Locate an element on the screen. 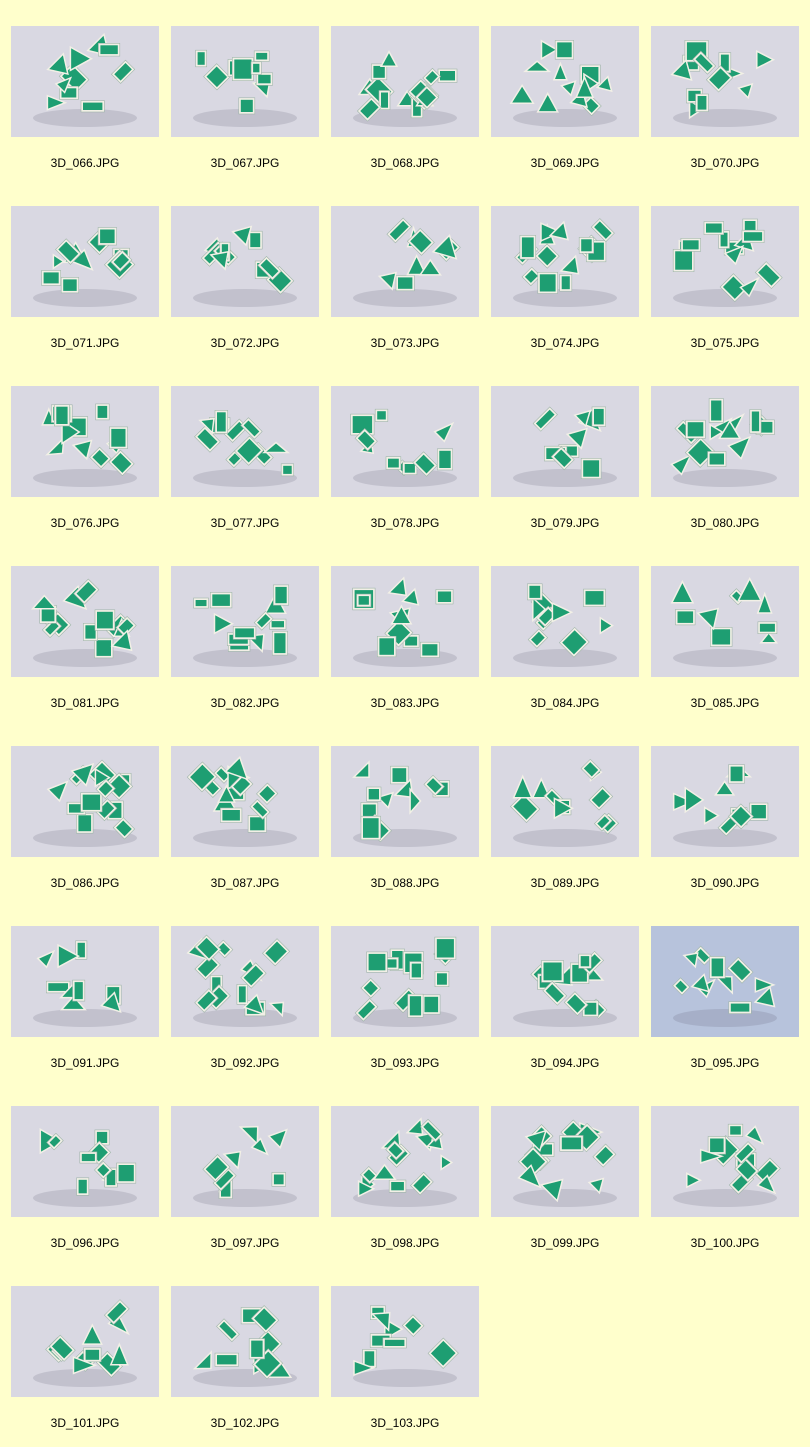  thumbnail-item: 3D_088.JPG is located at coordinates (405, 826).